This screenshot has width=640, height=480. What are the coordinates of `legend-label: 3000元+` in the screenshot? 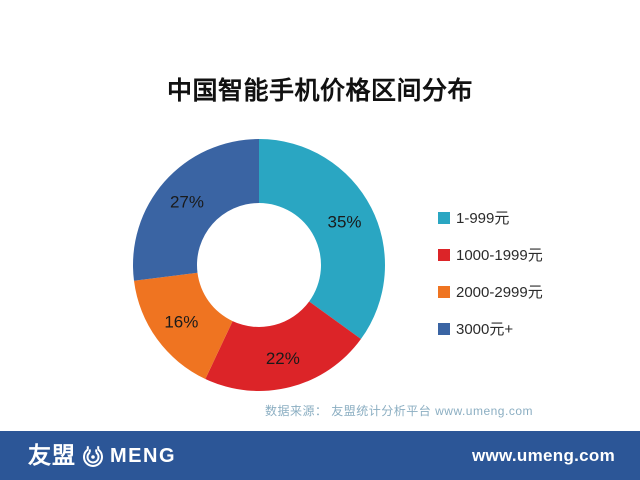 It's located at (485, 329).